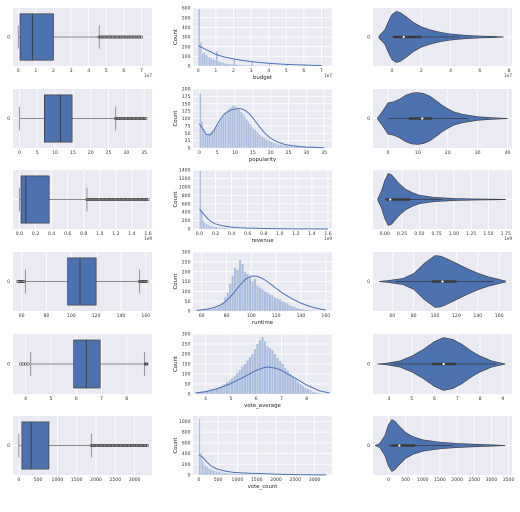 The width and height of the screenshot is (520, 512). What do you see at coordinates (50, 399) in the screenshot?
I see `x-tick-label: 5` at bounding box center [50, 399].